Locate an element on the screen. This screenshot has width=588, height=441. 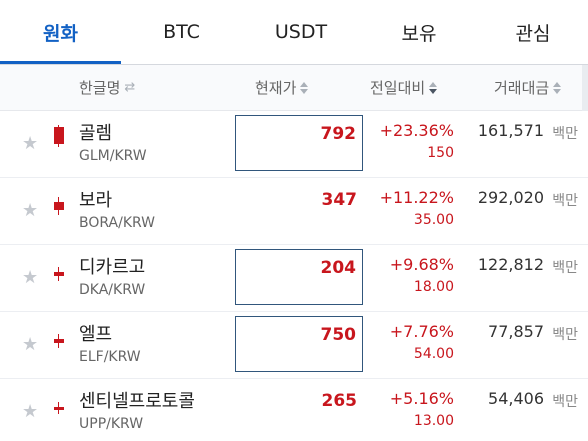
market-tabs: 원화 BTC USDT 보유 관심 is located at coordinates (294, 32).